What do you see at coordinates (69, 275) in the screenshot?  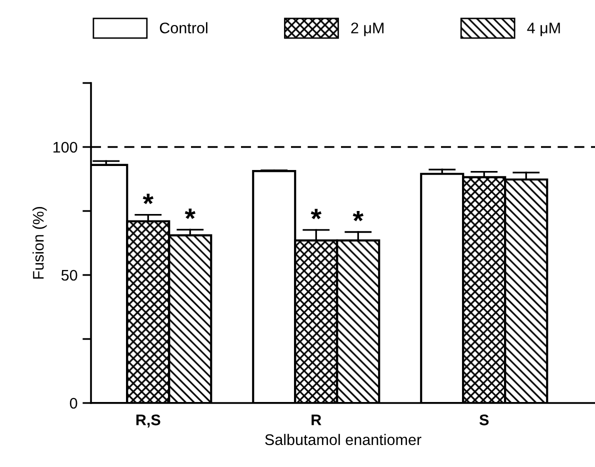 I see `y-tick-label: 50` at bounding box center [69, 275].